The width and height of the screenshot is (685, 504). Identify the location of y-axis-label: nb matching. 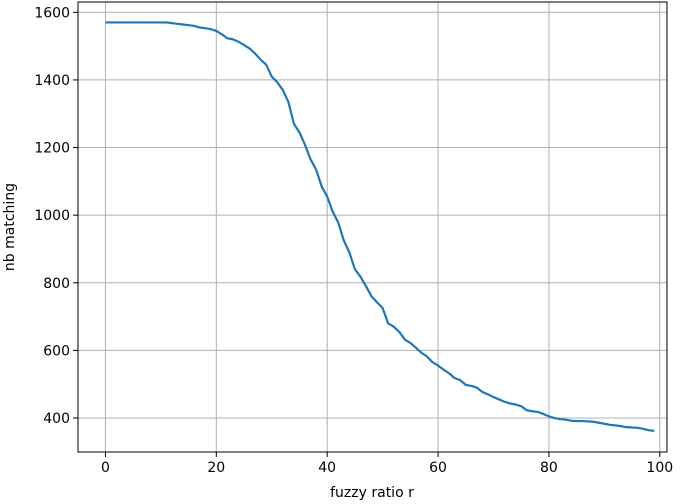
(10, 227).